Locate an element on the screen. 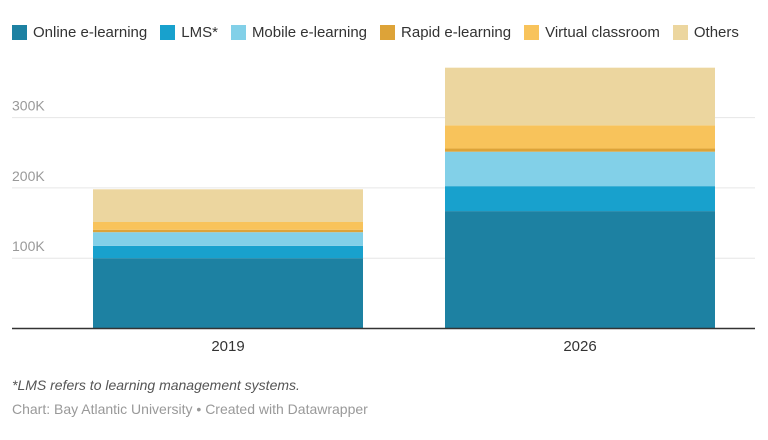 Image resolution: width=768 pixels, height=440 pixels. legend-label: LMS* is located at coordinates (199, 32).